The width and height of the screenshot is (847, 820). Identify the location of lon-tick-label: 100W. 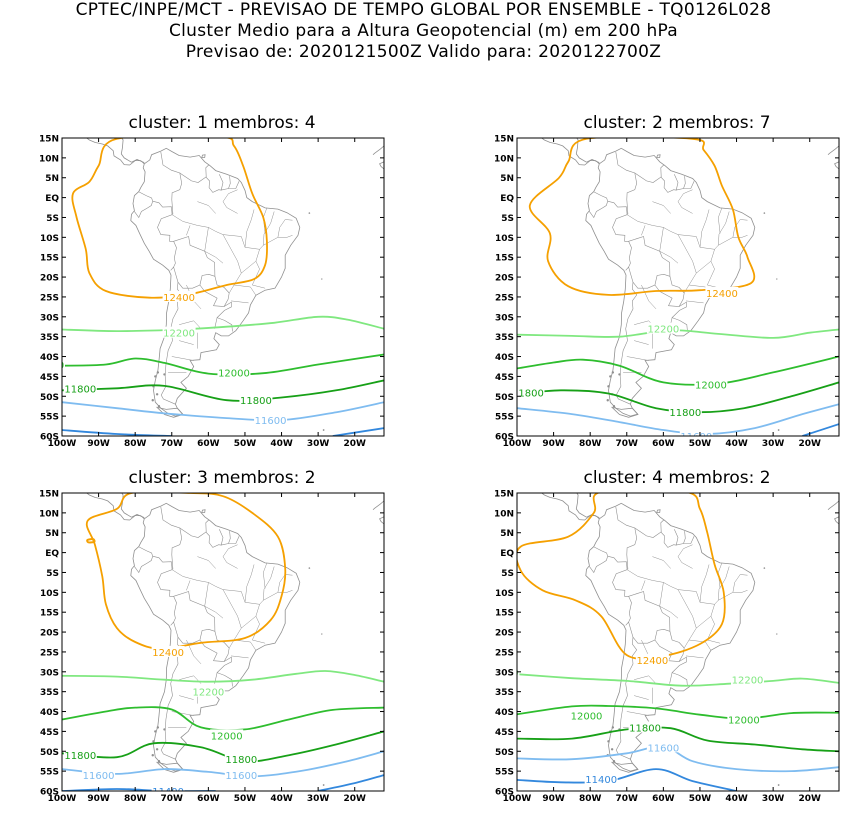
(62, 444).